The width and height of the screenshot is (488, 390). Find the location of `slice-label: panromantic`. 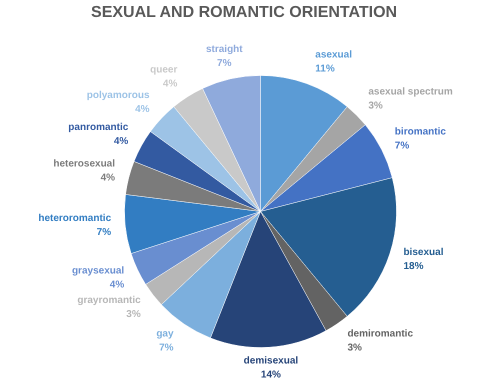

slice-label: panromantic is located at coordinates (98, 127).